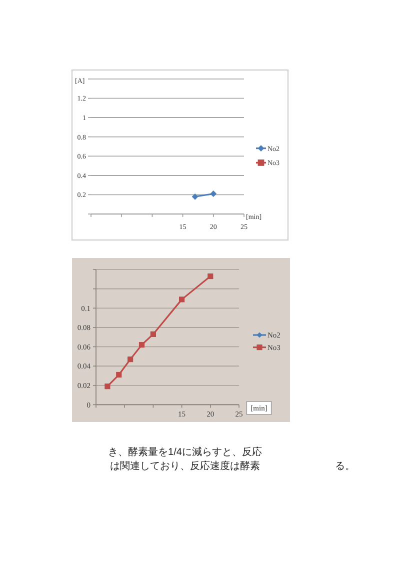 The image size is (410, 580). What do you see at coordinates (185, 466) in the screenshot?
I see `text: は関連しており、反応速度は酵素` at bounding box center [185, 466].